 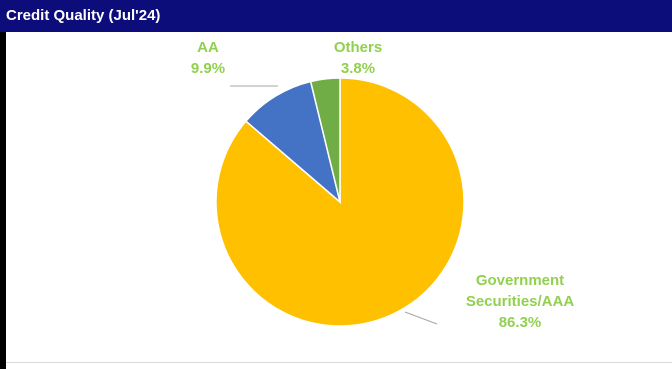 What do you see at coordinates (336, 16) in the screenshot?
I see `panel-header: Credit Quality (Jul'24)` at bounding box center [336, 16].